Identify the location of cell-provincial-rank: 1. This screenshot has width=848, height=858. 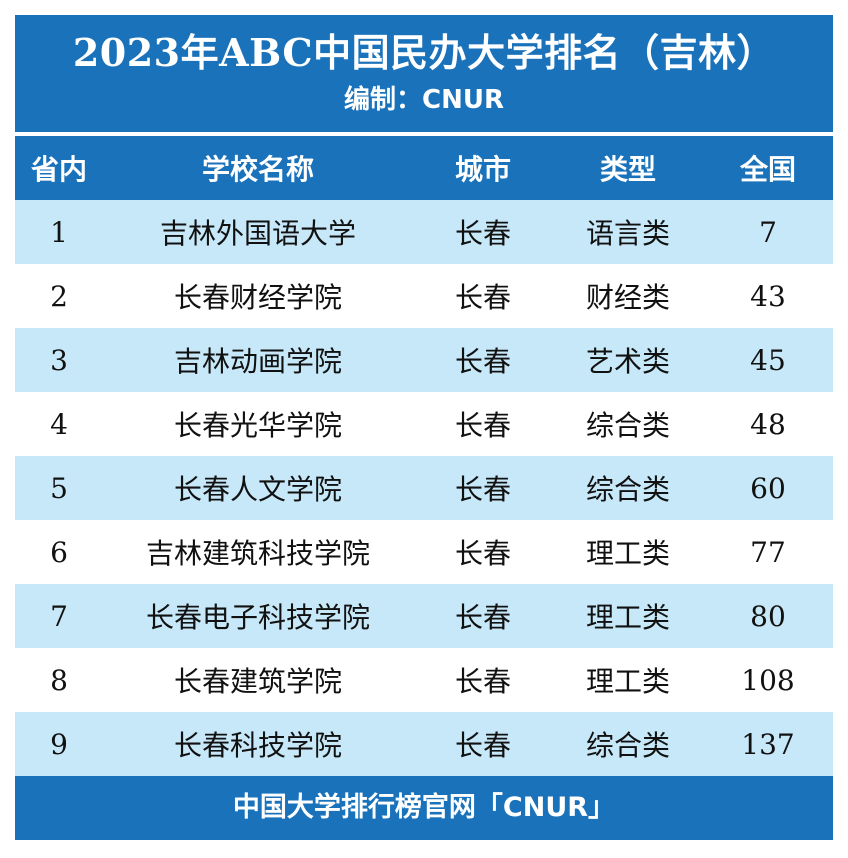
(59, 232).